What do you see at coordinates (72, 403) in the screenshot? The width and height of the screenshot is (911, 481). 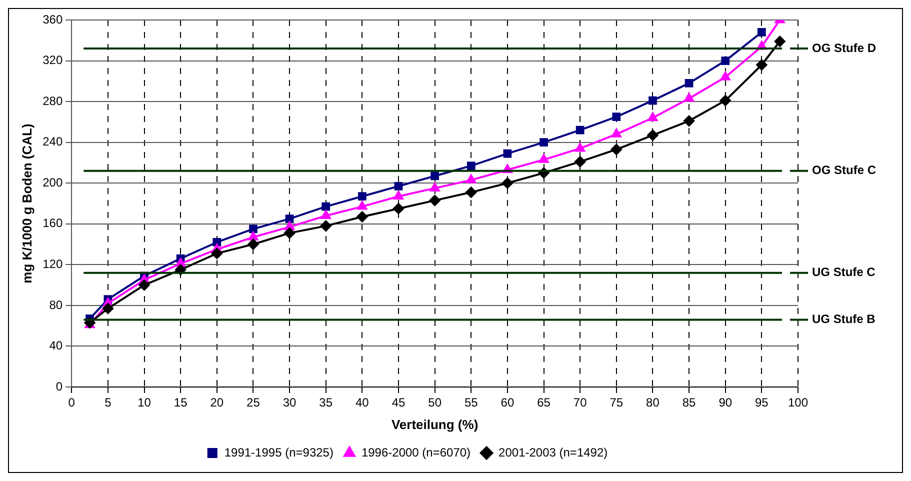 I see `x-tick-label: 0` at bounding box center [72, 403].